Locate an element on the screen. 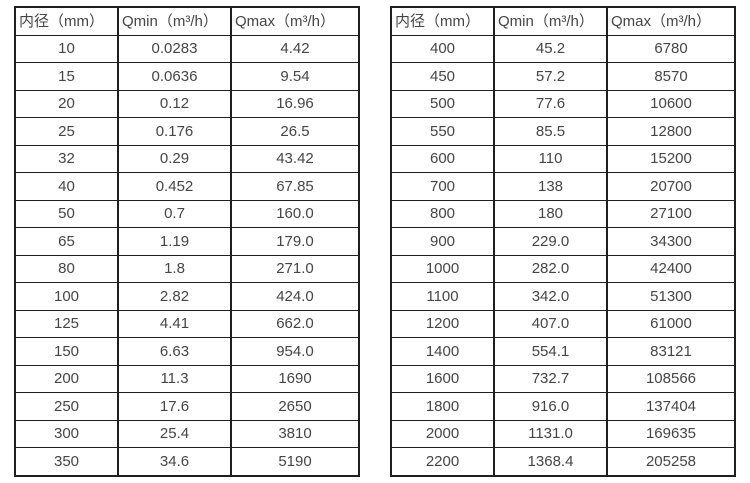  cell: 32 is located at coordinates (66, 158).